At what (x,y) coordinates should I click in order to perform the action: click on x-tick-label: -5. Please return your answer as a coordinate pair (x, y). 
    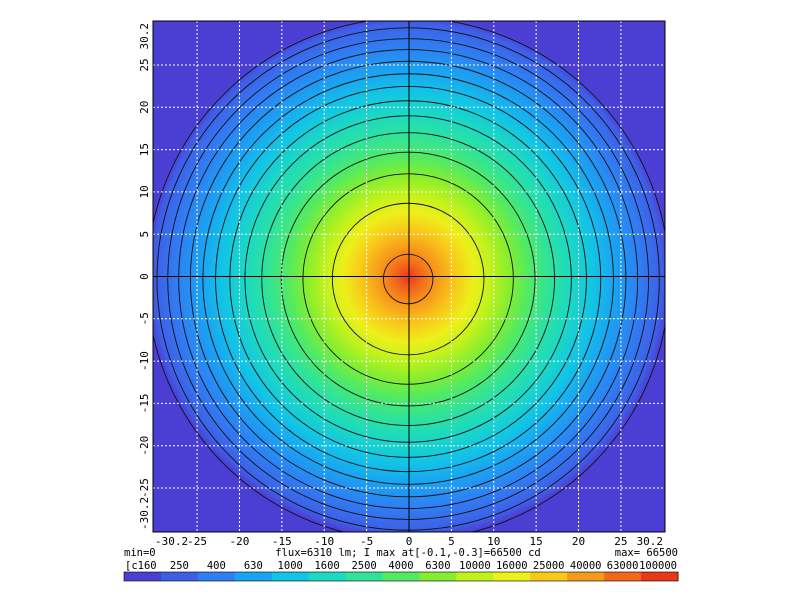
    Looking at the image, I should click on (366, 541).